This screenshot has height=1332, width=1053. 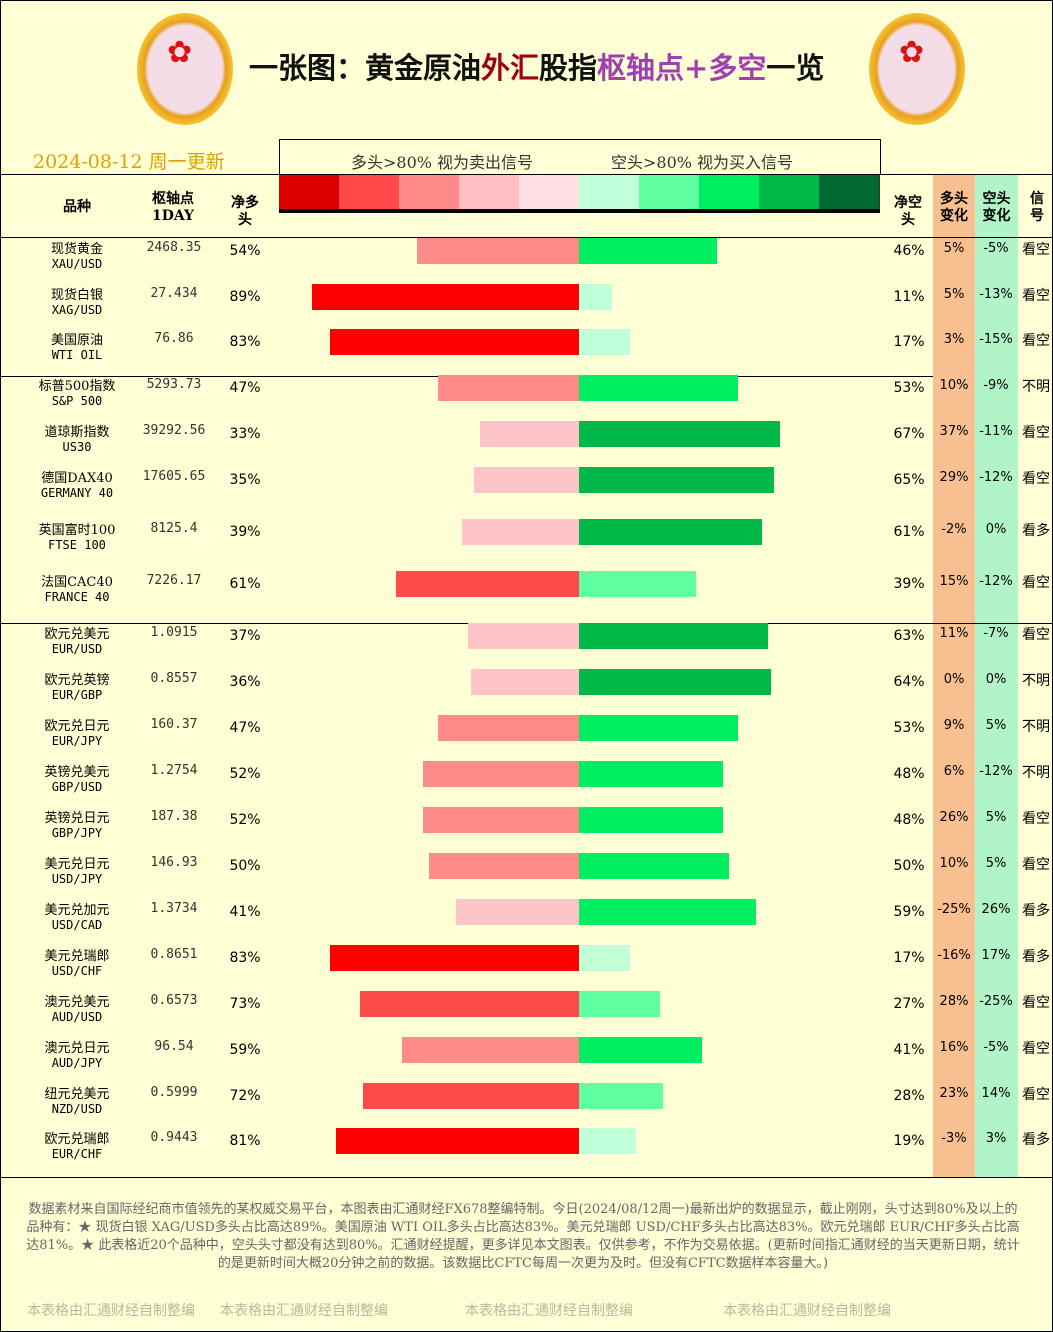 I want to click on net-short-value: 17%, so click(x=909, y=342).